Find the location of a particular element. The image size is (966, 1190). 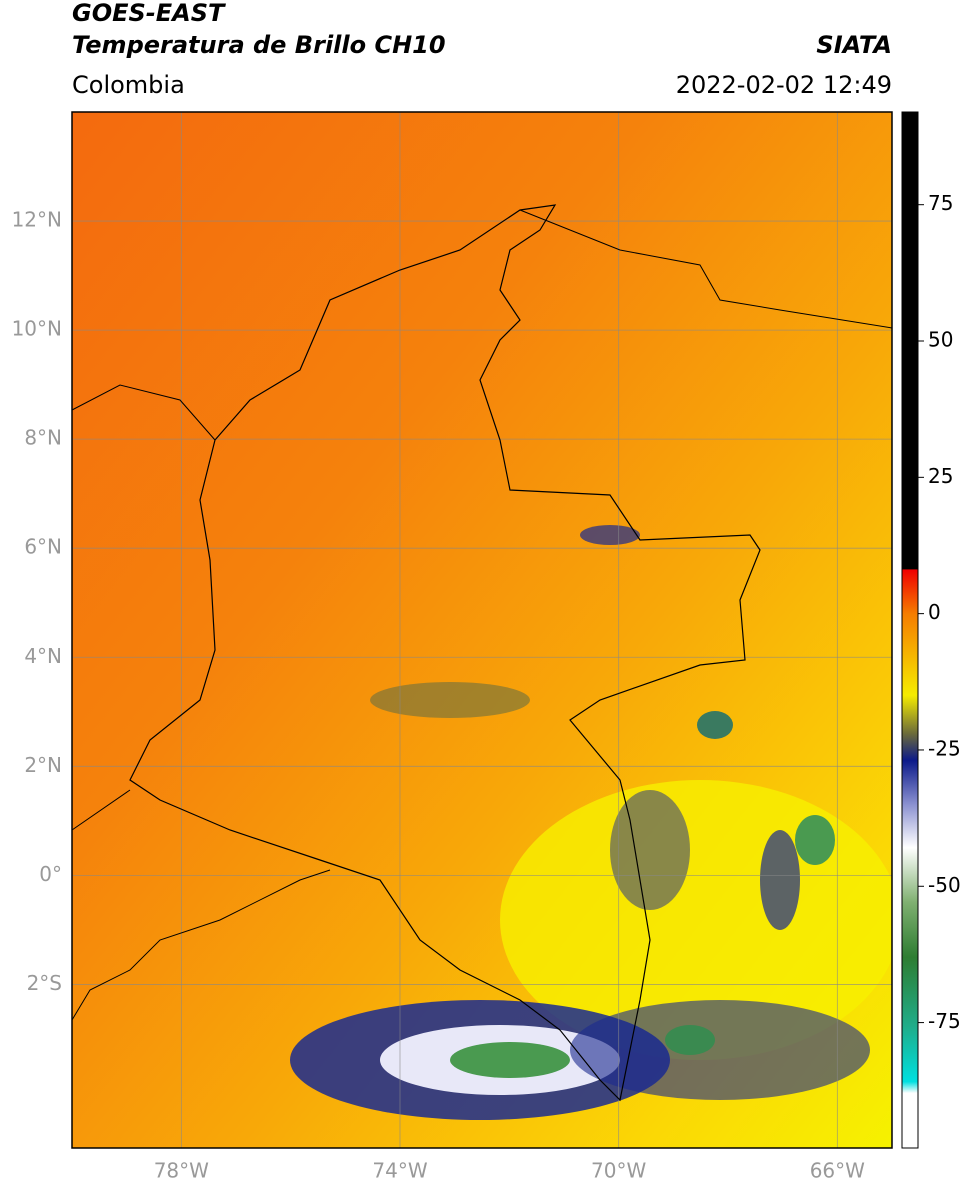

colorbar-tick-label: -50 is located at coordinates (944, 885).